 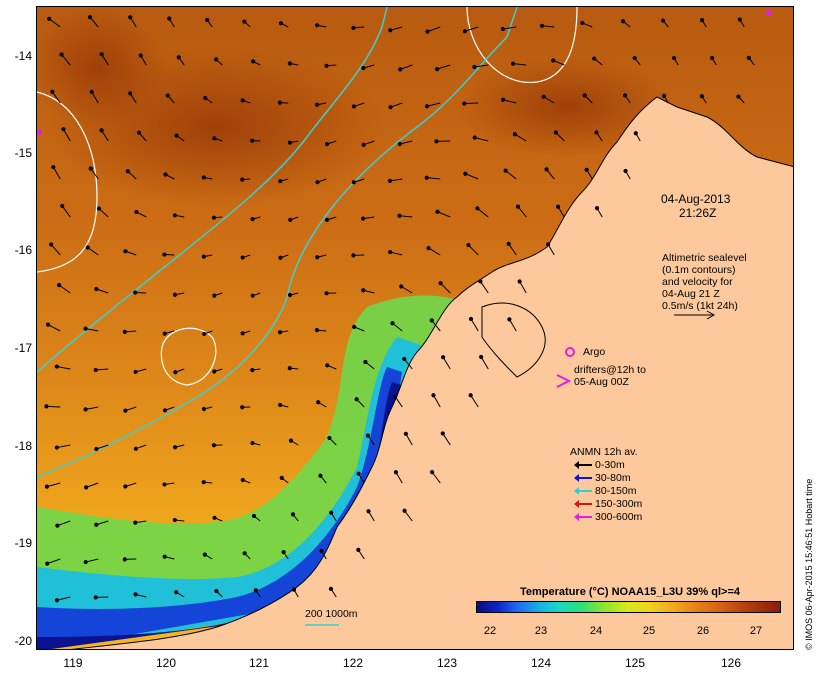 What do you see at coordinates (23, 348) in the screenshot?
I see `y-axis-label: -17` at bounding box center [23, 348].